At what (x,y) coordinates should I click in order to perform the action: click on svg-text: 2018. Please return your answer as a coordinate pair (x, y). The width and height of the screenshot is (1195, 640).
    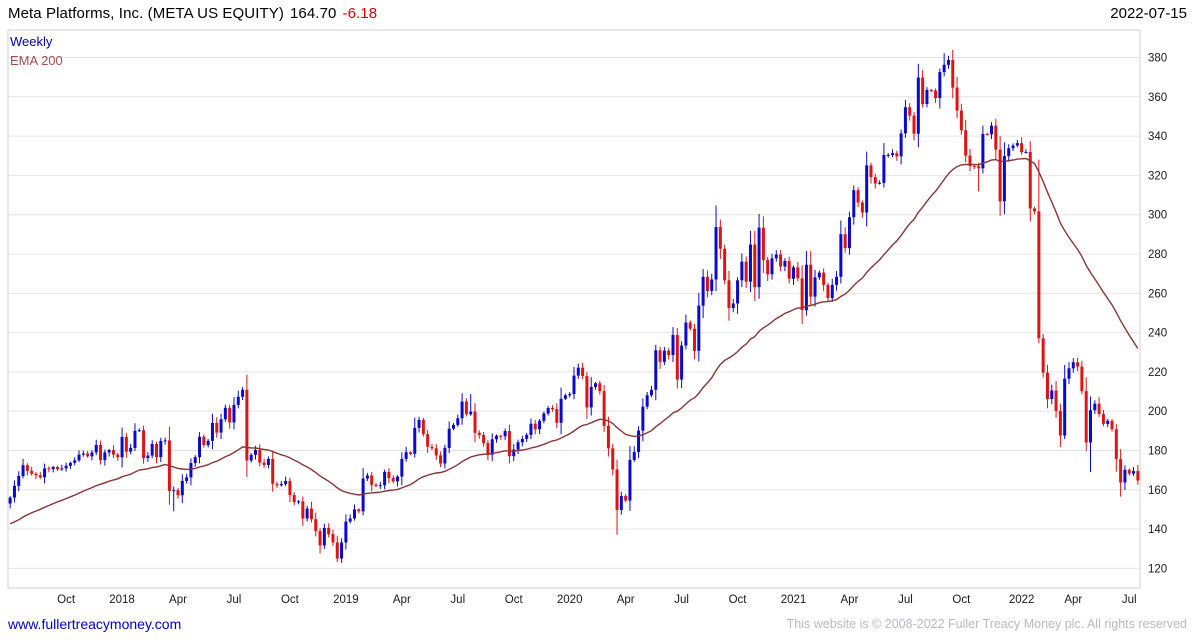
    Looking at the image, I should click on (122, 600).